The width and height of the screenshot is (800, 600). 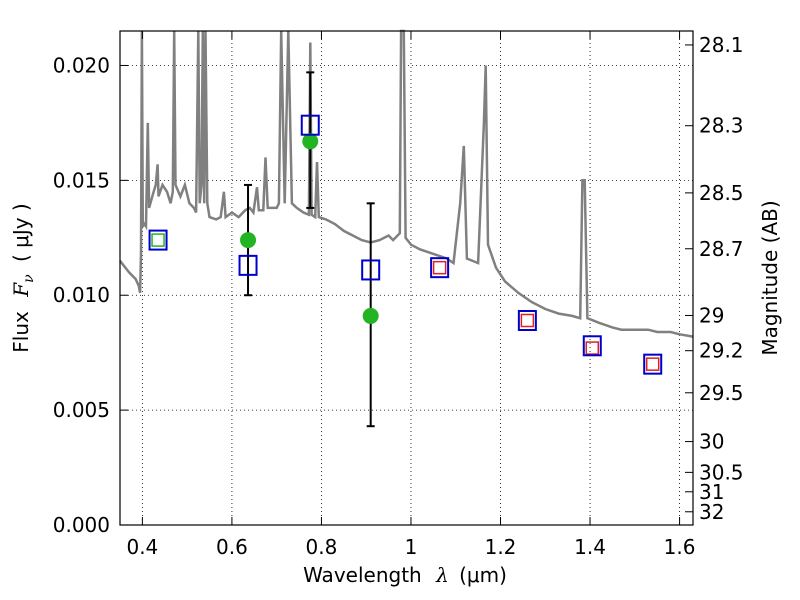 I want to click on x-tick-labels: 0.4 0.6 0.8 1 1.2 1.4 1.6, so click(x=410, y=547).